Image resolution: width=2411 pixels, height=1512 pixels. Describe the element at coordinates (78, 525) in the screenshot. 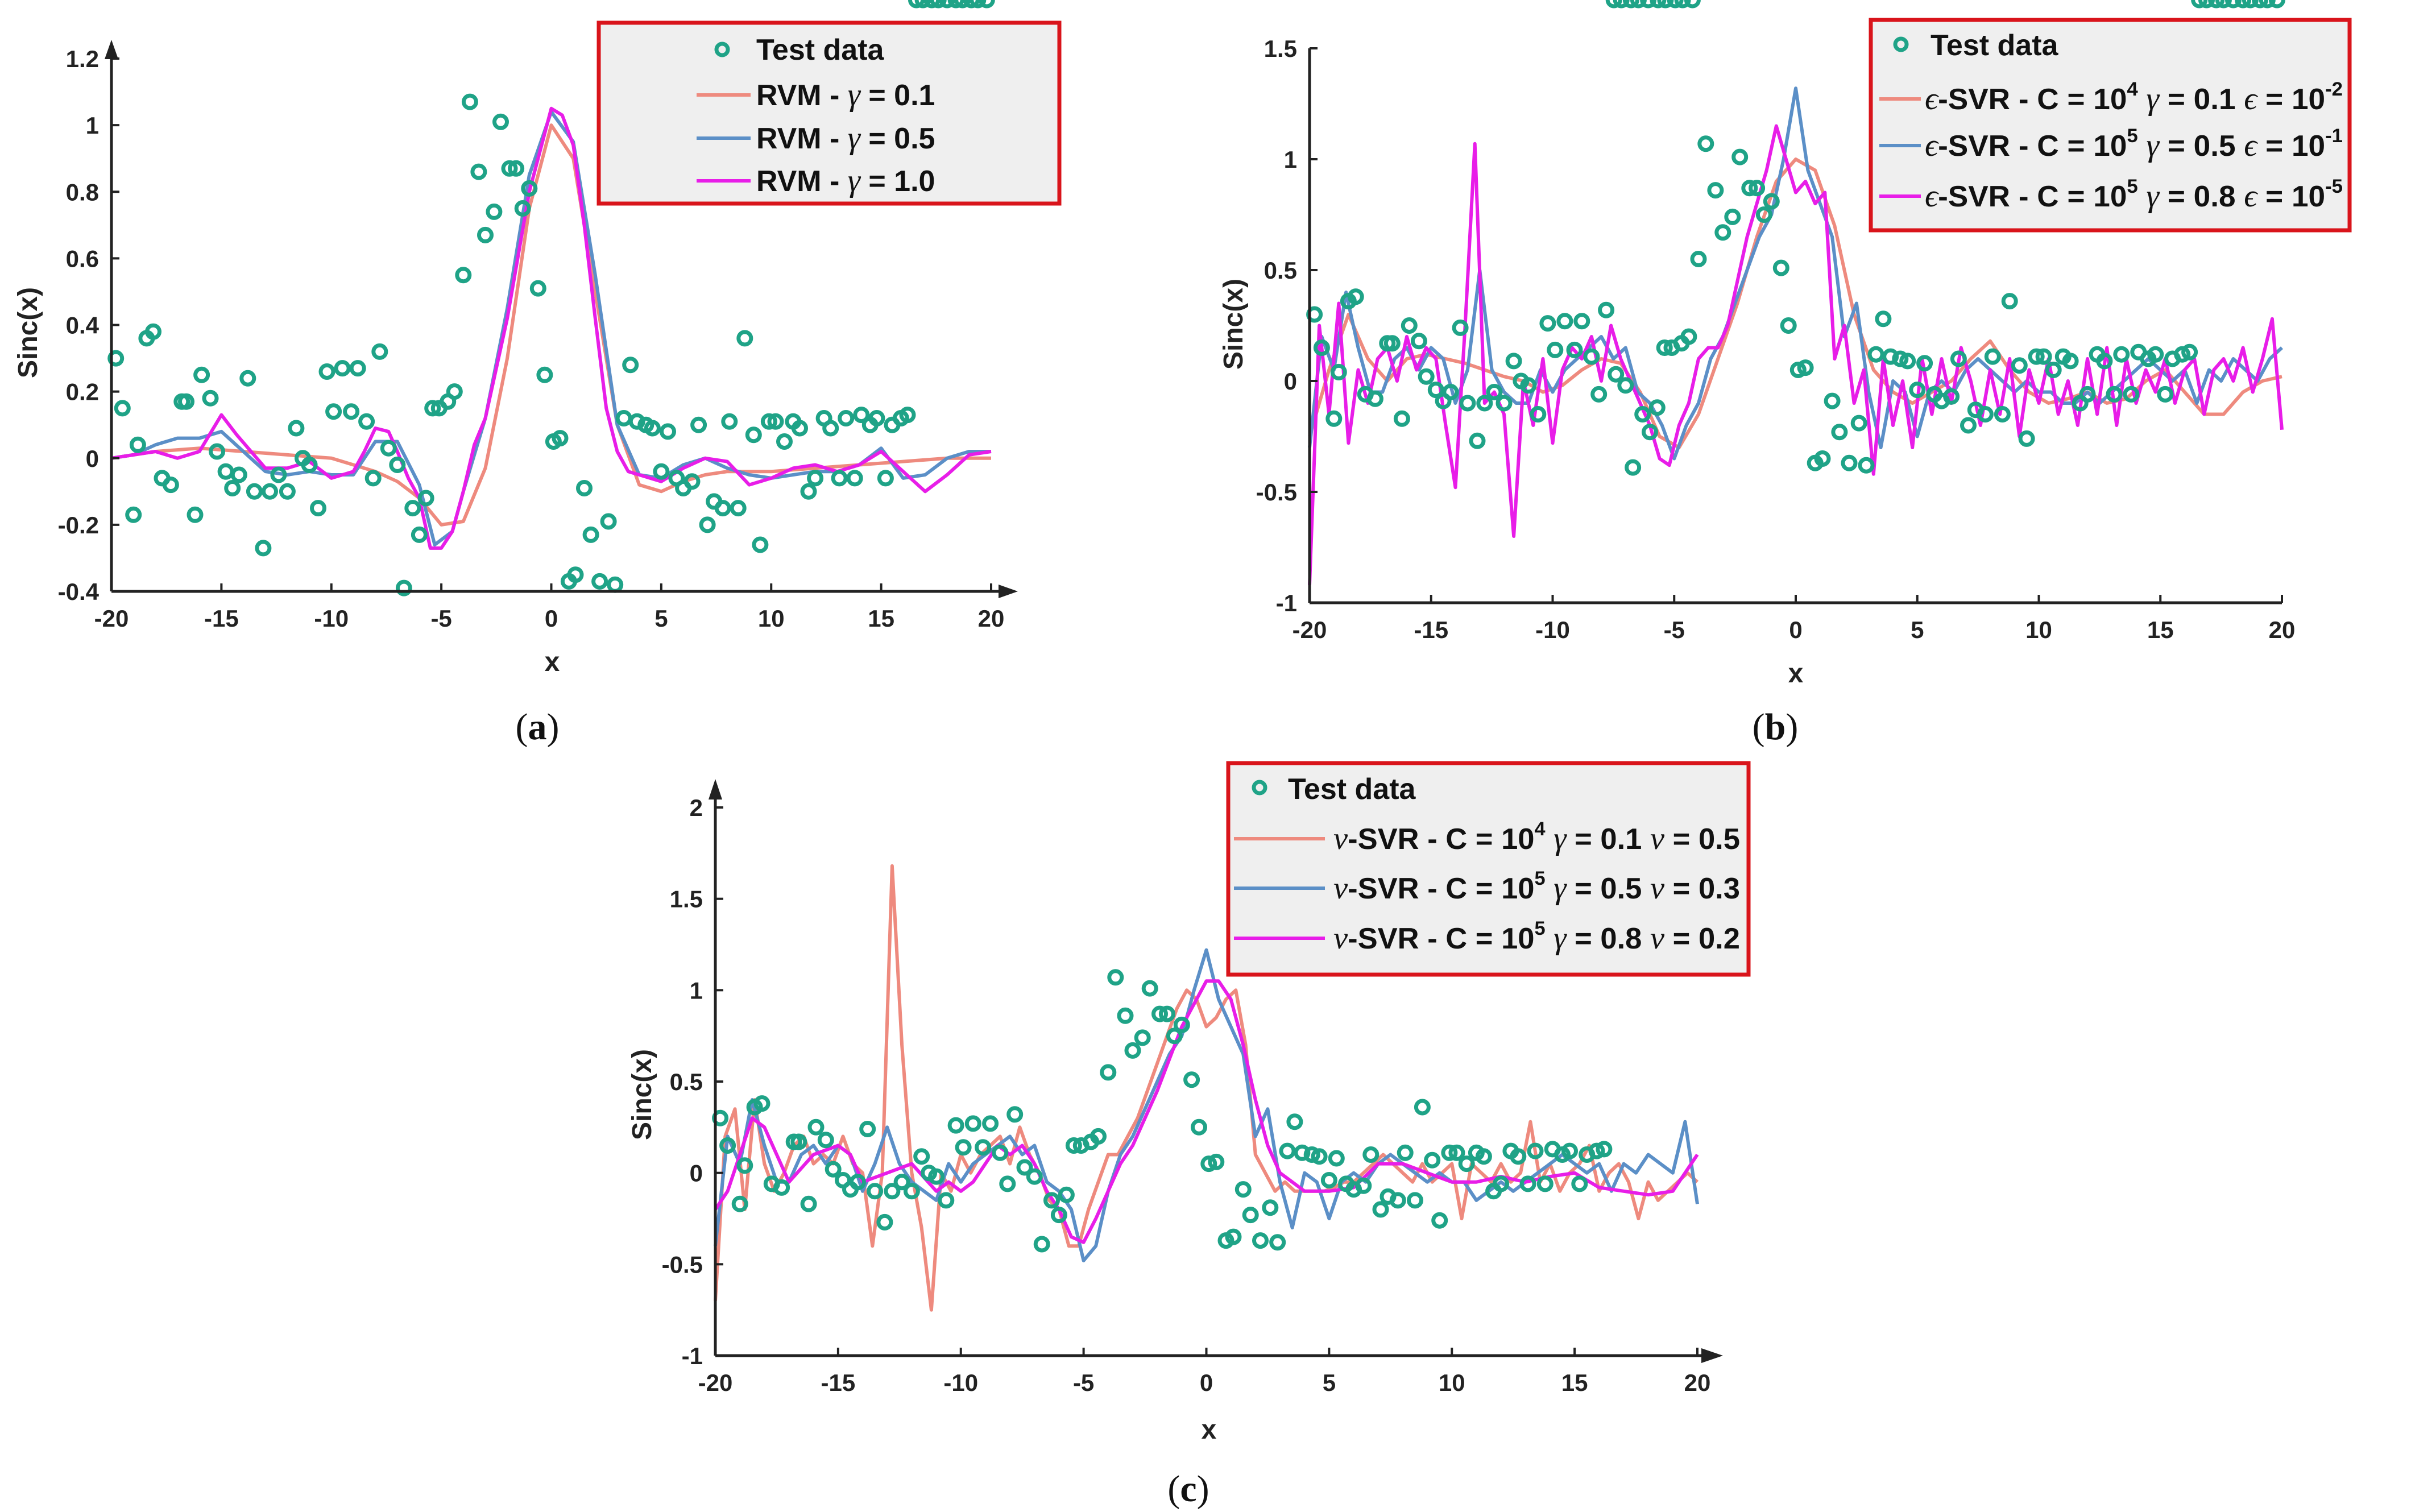

I see `panel-a-y-tick-label: -0.2` at that location.